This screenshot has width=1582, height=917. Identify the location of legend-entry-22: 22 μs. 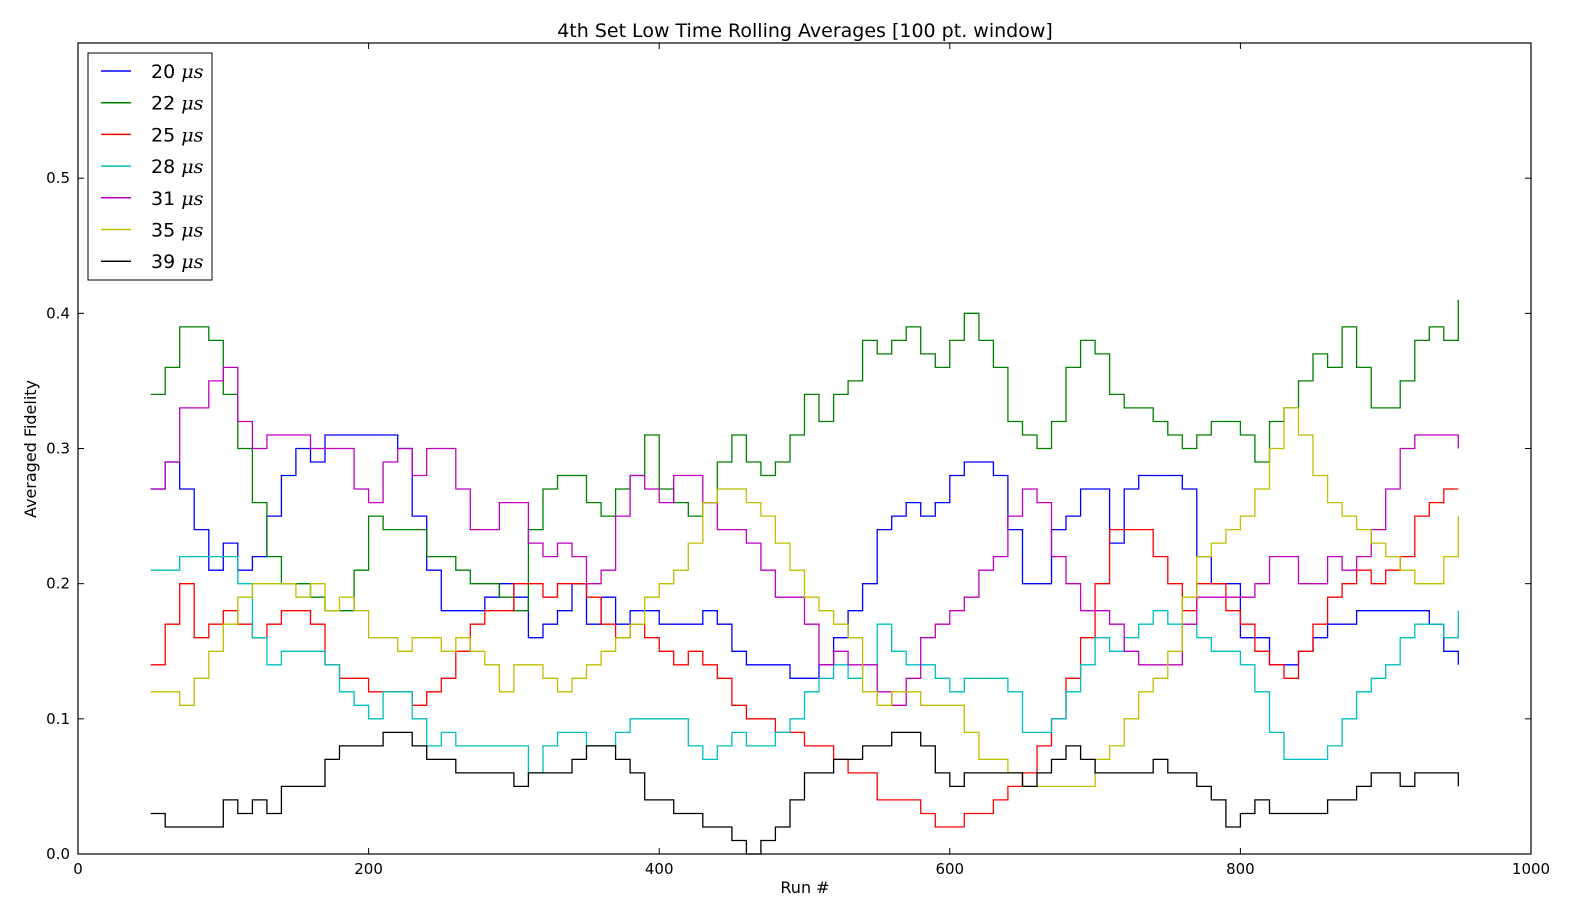
(152, 104).